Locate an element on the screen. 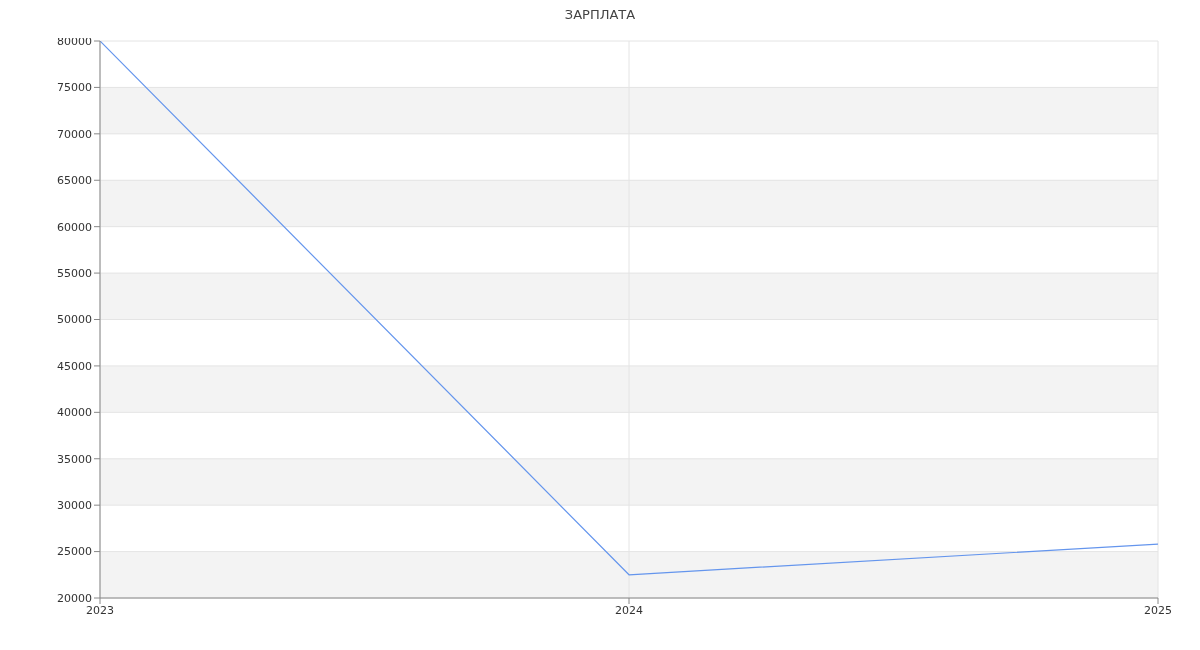 This screenshot has height=650, width=1200. y-tick-label: 25000 is located at coordinates (74, 552).